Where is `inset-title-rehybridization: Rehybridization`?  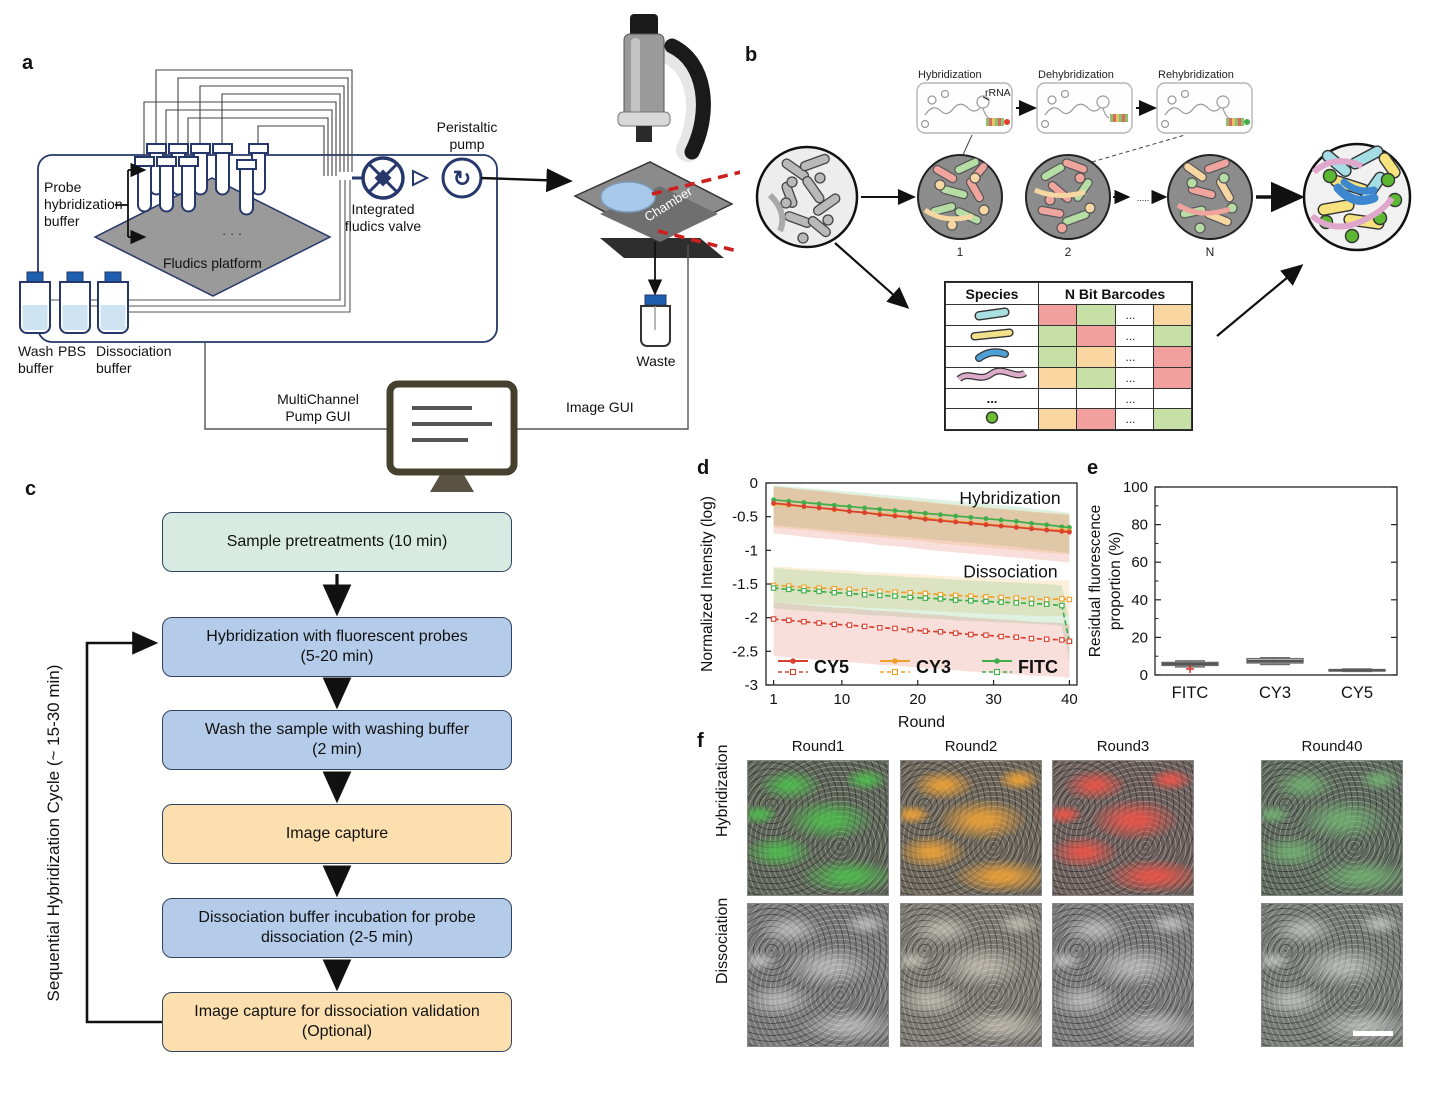 inset-title-rehybridization: Rehybridization is located at coordinates (1196, 75).